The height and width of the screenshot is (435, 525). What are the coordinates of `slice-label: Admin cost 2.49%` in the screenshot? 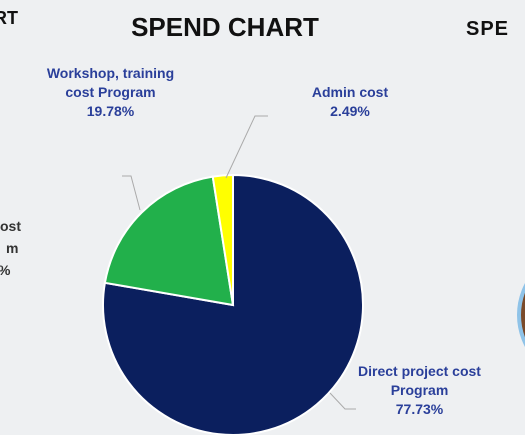 It's located at (350, 102).